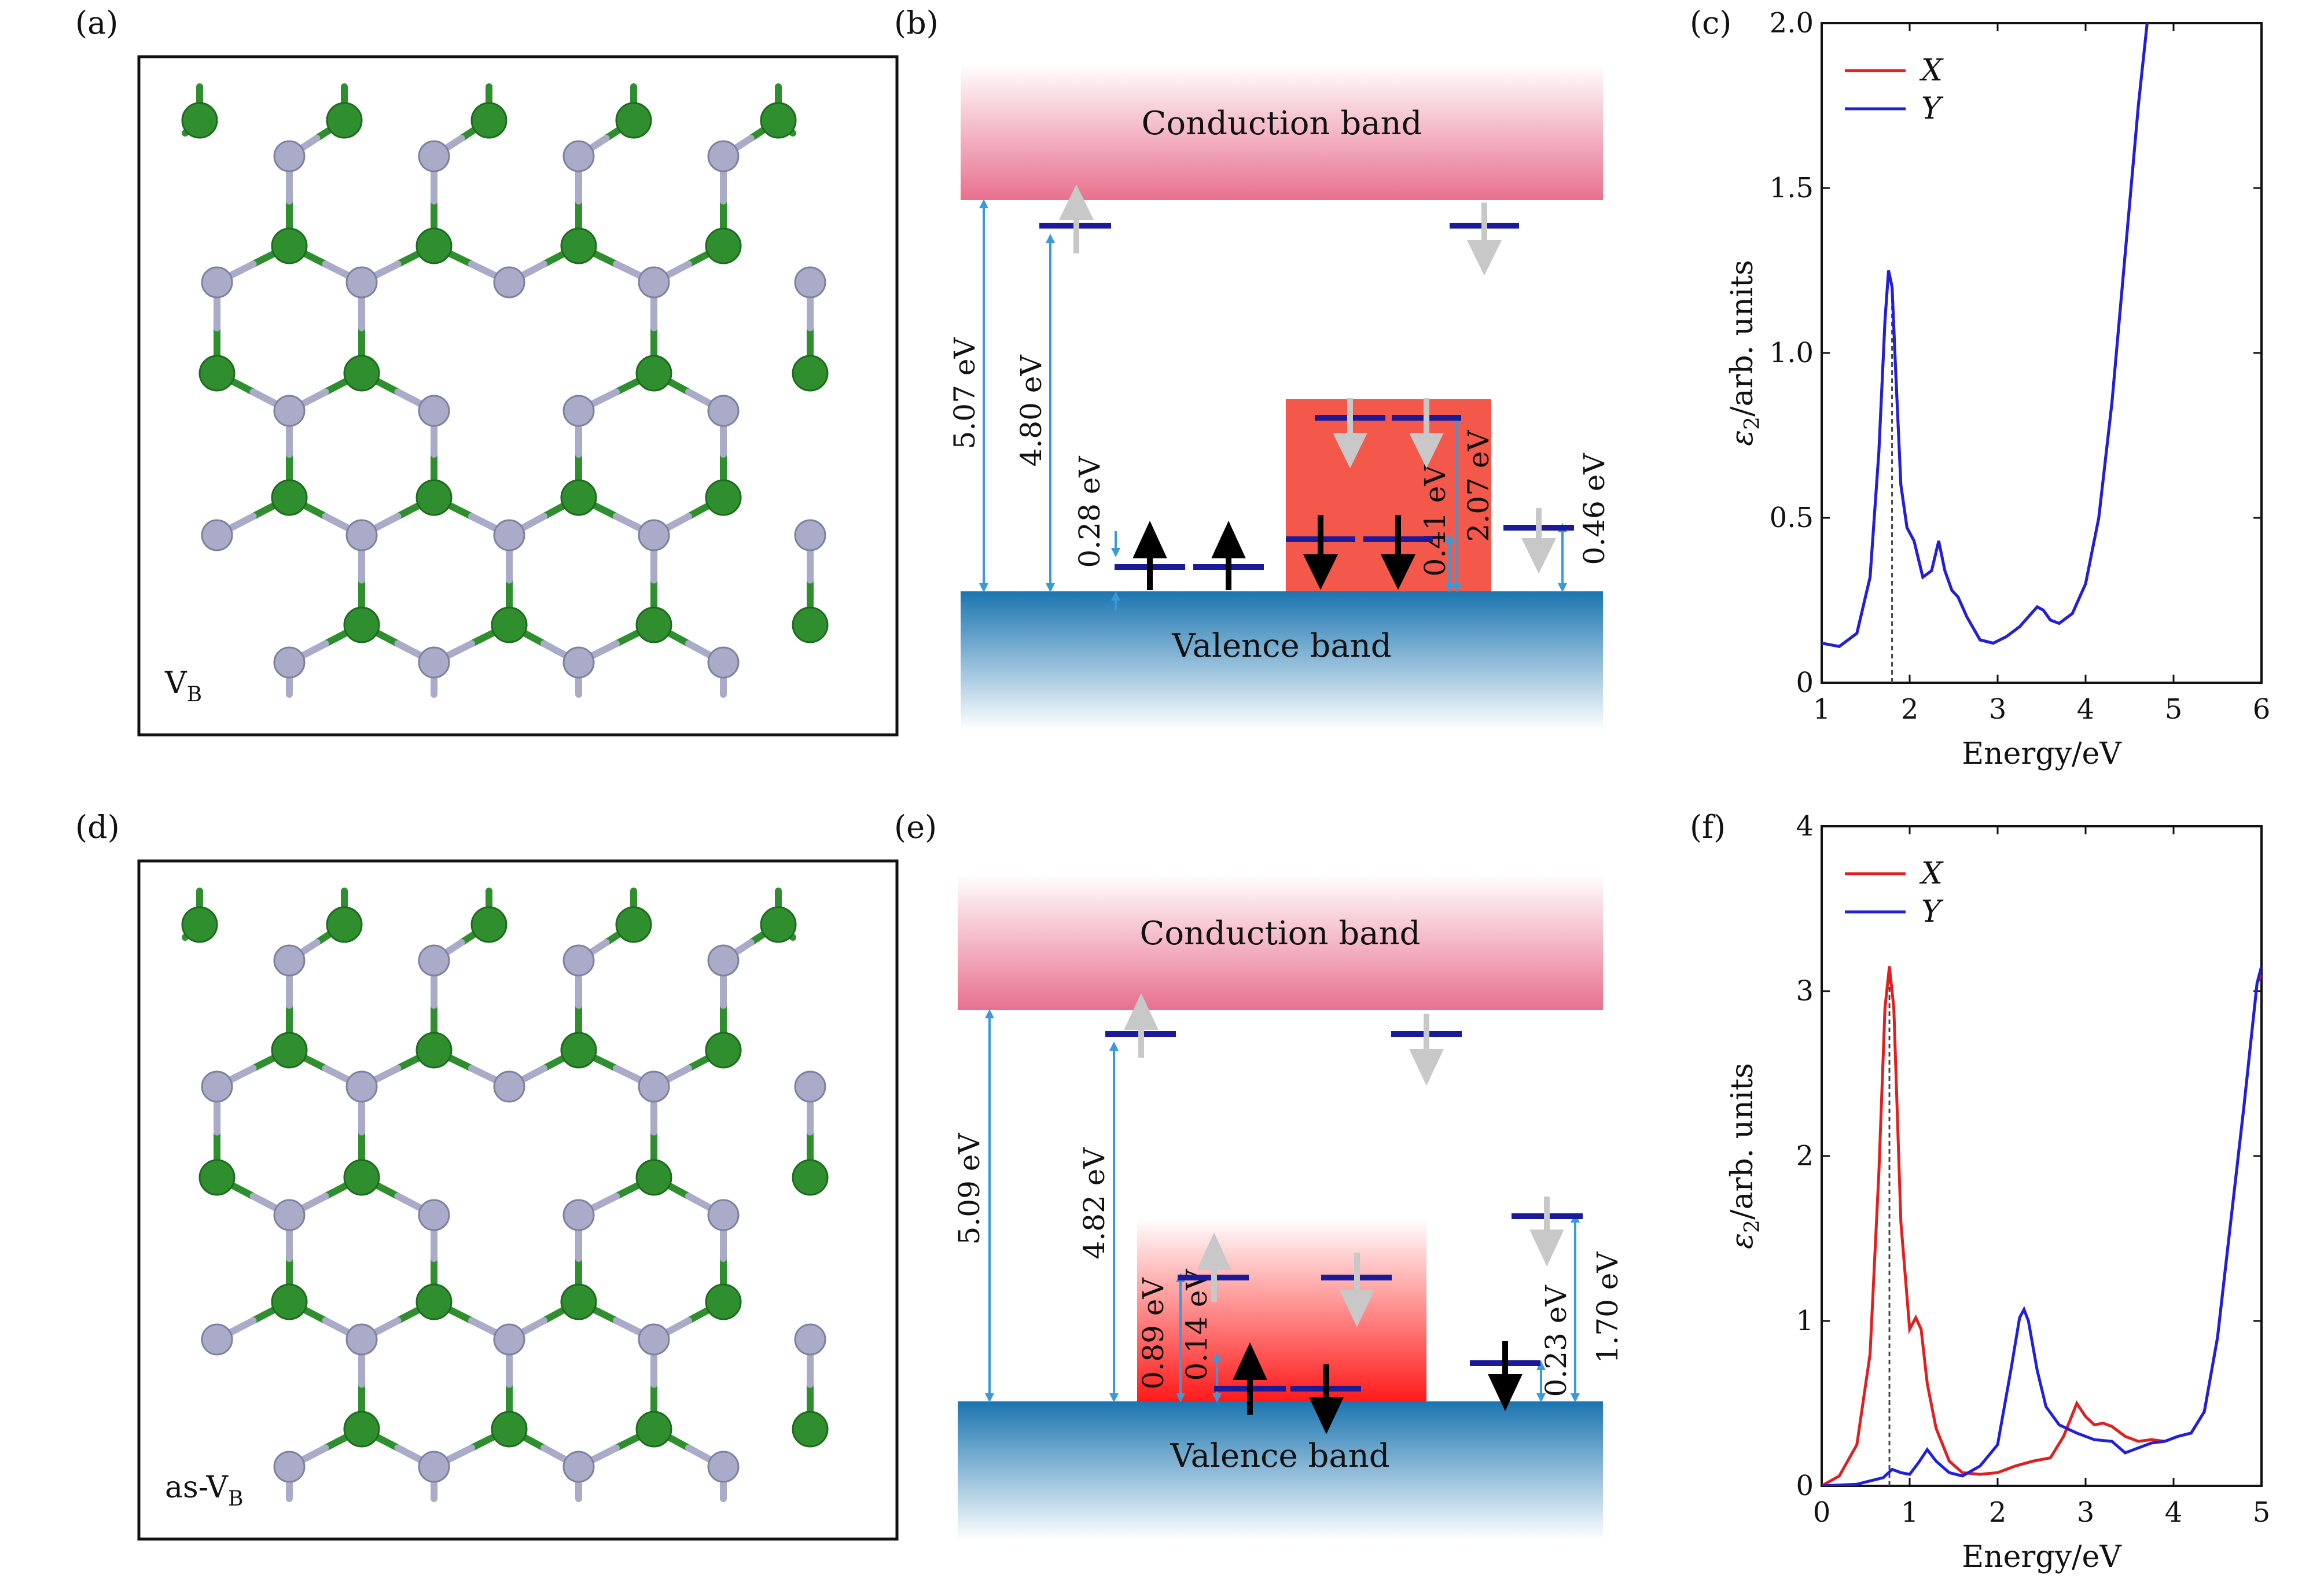 The width and height of the screenshot is (2324, 1579). What do you see at coordinates (1031, 411) in the screenshot?
I see `energy-label-b-1: 4.80 eV` at bounding box center [1031, 411].